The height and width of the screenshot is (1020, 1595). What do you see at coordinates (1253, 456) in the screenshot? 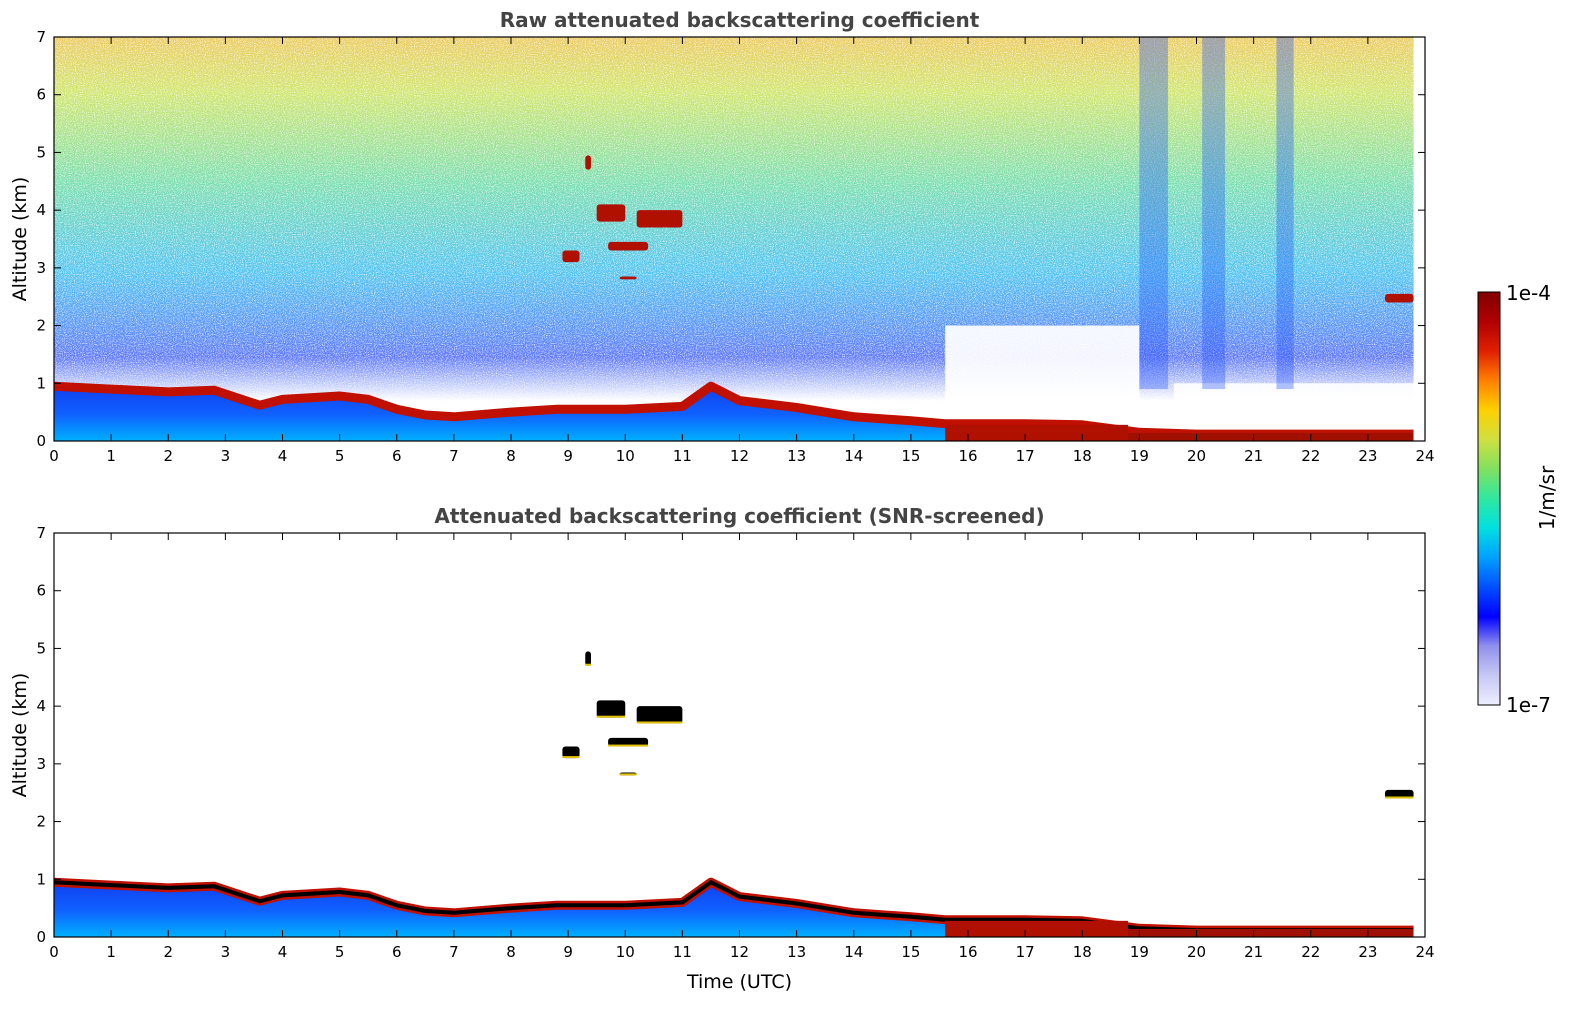
I see `x-tick-label: 21` at bounding box center [1253, 456].